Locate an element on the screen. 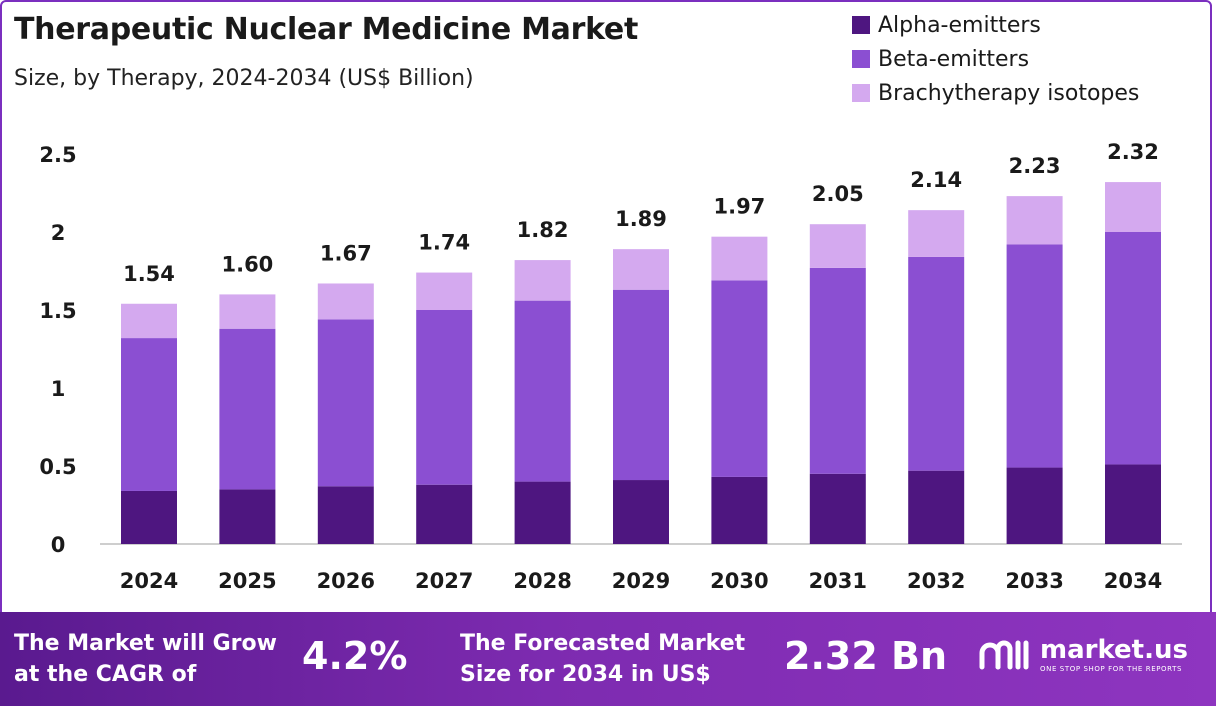 The width and height of the screenshot is (1216, 706). bar-segment-2025-alpha-emitters is located at coordinates (247, 516).